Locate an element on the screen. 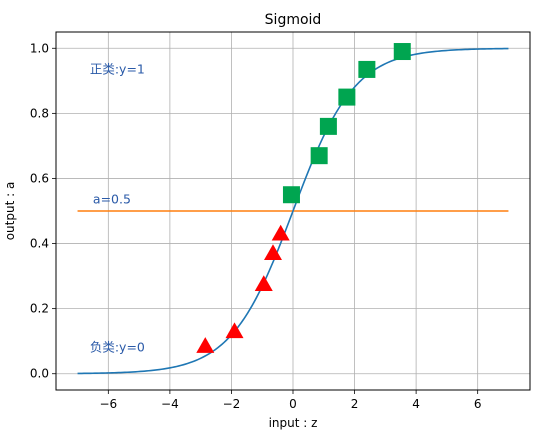 The height and width of the screenshot is (435, 558). y-tick-label: 1.0 is located at coordinates (39, 48).